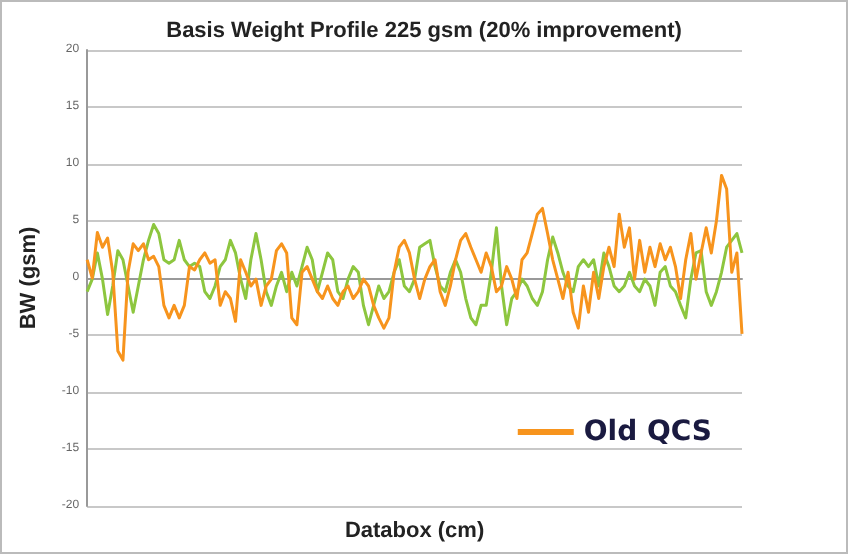 The width and height of the screenshot is (848, 554). Describe the element at coordinates (648, 432) in the screenshot. I see `legend-label: Old QCS` at that location.